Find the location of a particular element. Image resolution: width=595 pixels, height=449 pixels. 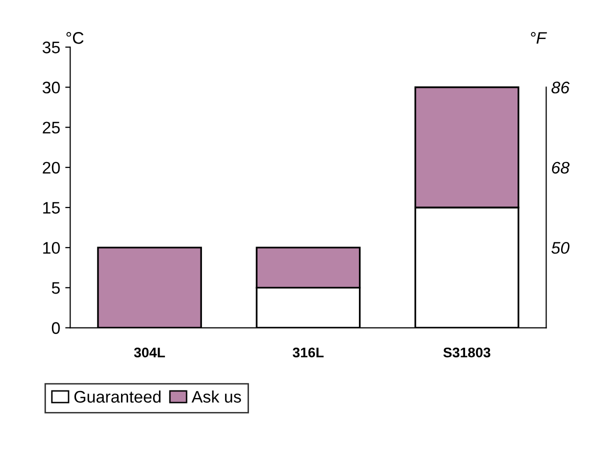

x-tick-label: 304L is located at coordinates (149, 353).